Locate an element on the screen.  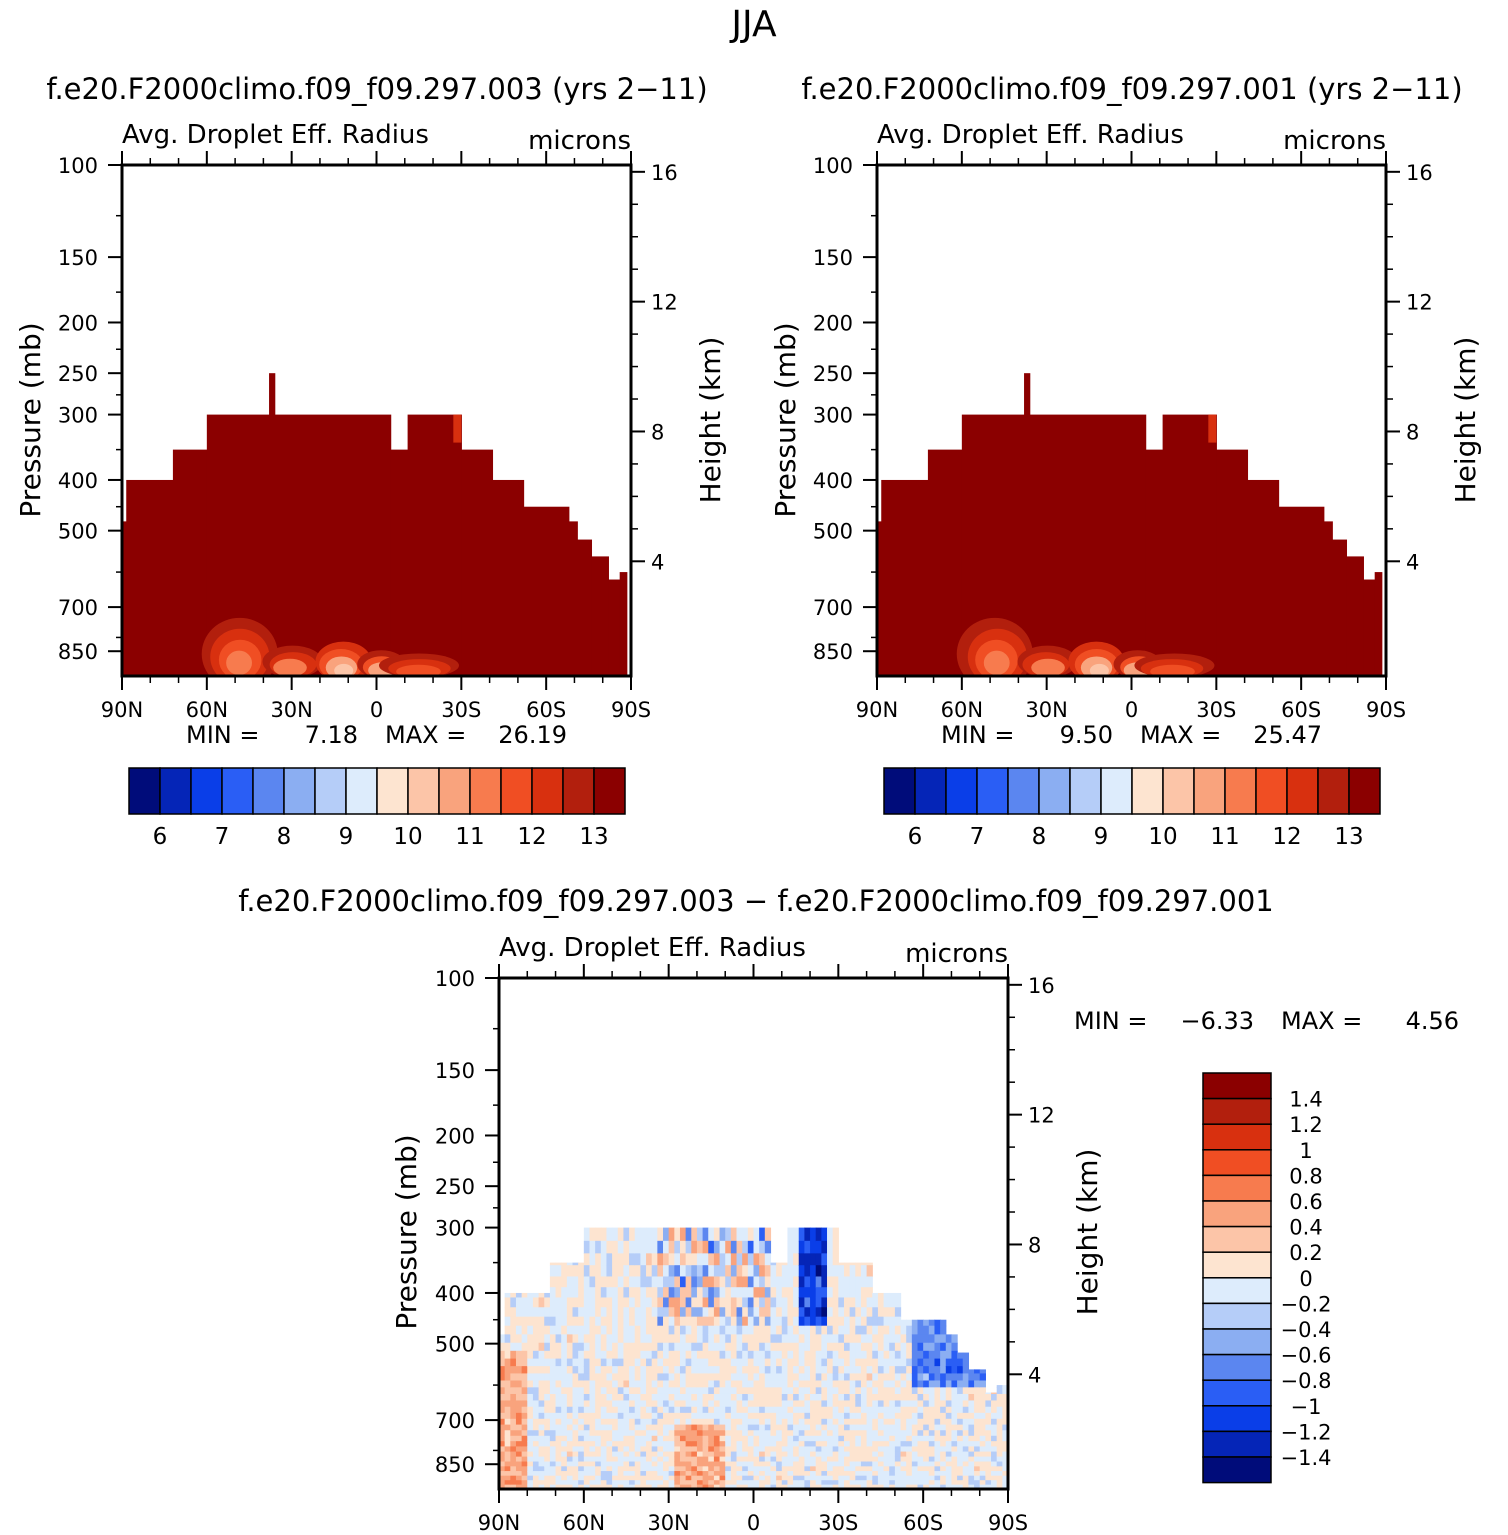
max-label-diff: MAX = is located at coordinates (1321, 1021).